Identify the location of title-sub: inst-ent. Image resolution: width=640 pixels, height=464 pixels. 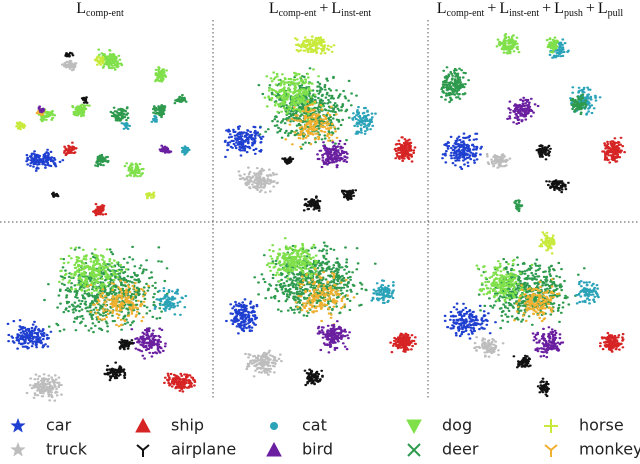
(356, 13).